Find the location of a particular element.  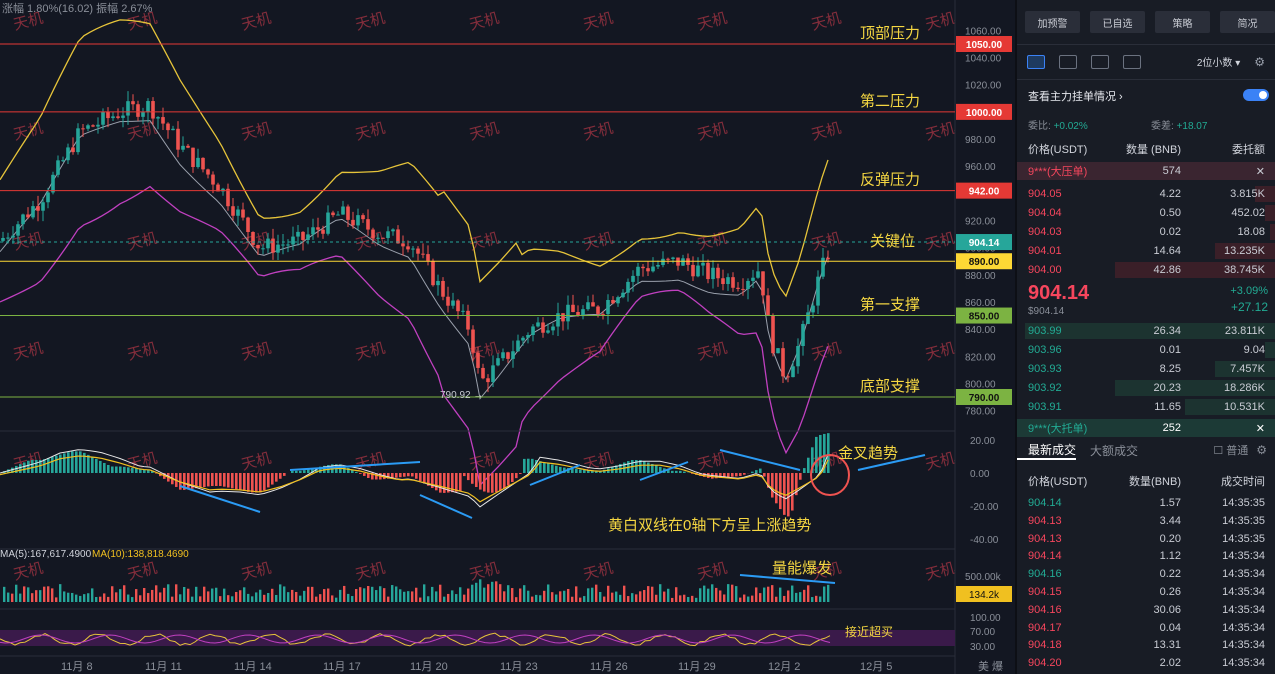

order-amount: 7.457K is located at coordinates (1247, 369).